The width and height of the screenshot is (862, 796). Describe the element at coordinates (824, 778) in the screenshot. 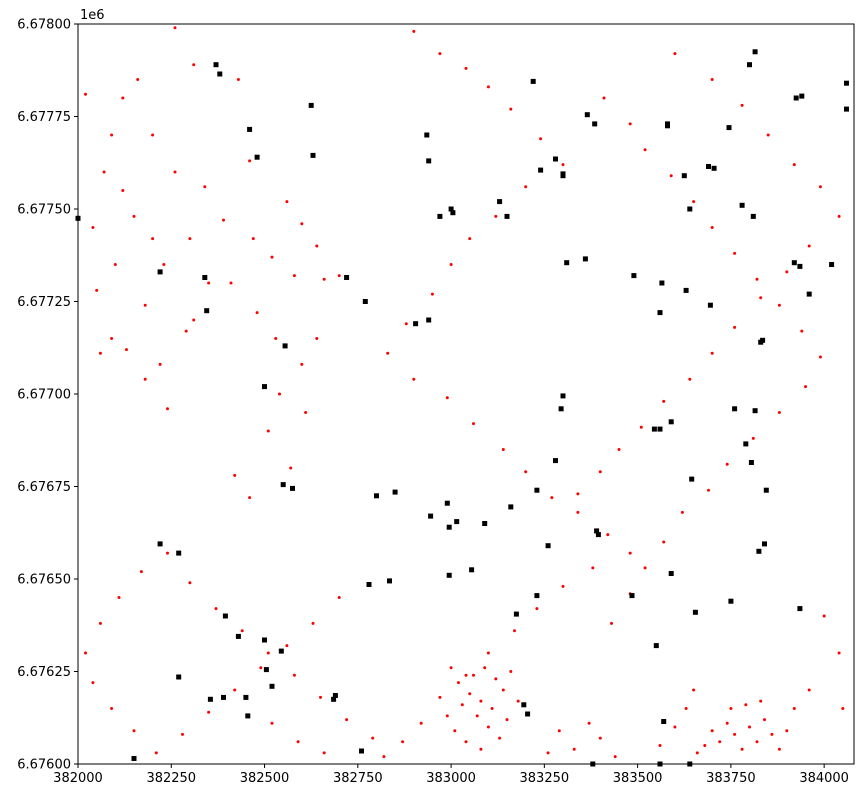

I see `x-tick-label: 384000` at that location.